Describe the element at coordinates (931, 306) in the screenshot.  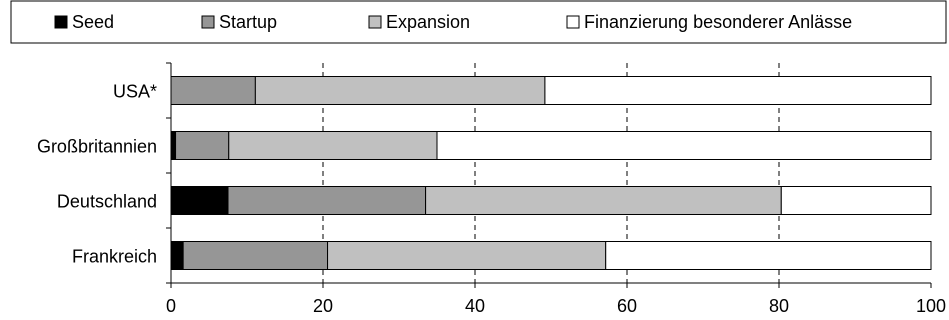
I see `x-tick-label: 100` at that location.